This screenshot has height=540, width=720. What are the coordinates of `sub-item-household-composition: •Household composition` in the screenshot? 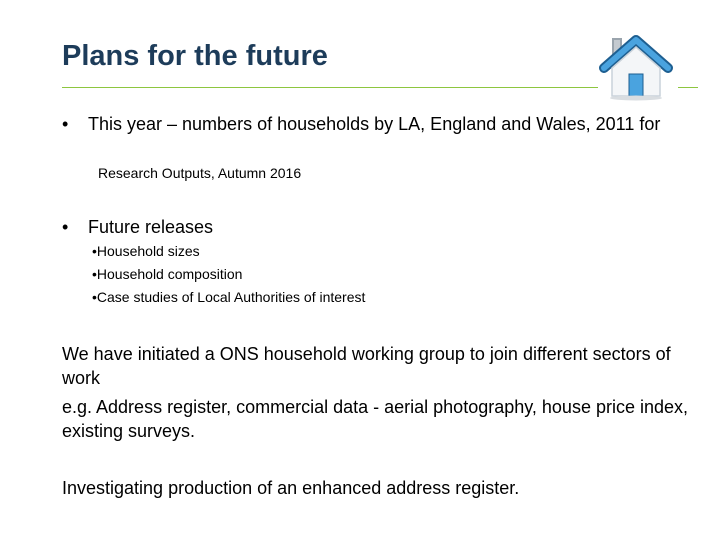 It's located at (167, 274).